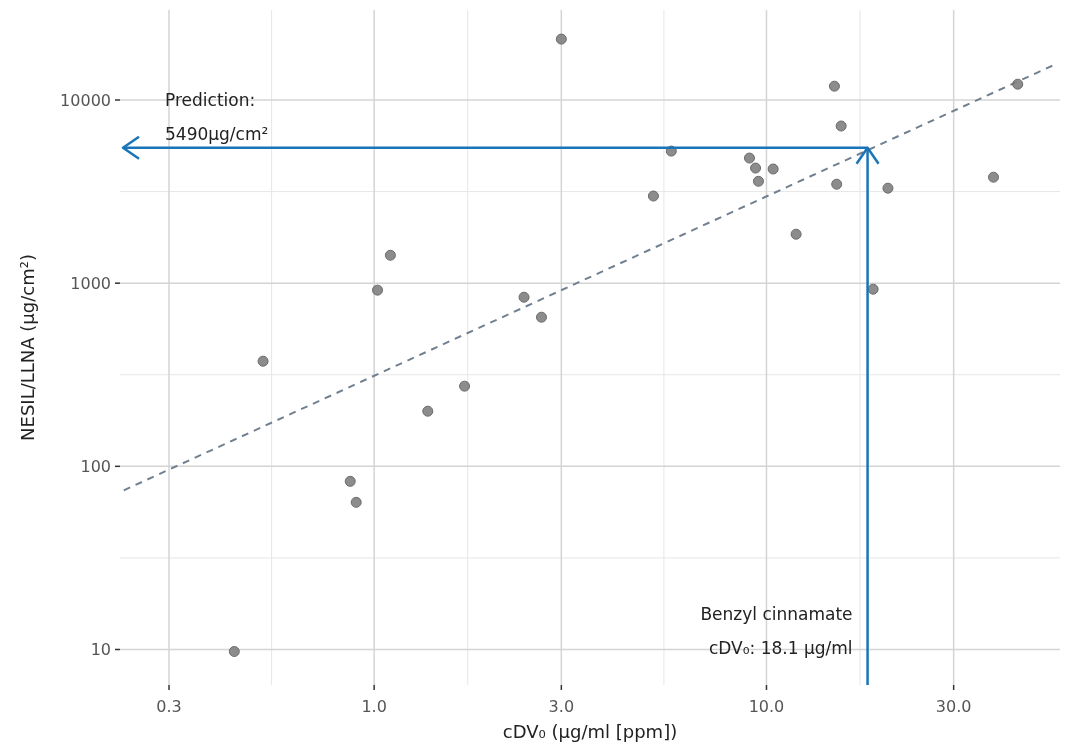  What do you see at coordinates (953, 706) in the screenshot?
I see `x-tick-label: 30.0` at bounding box center [953, 706].